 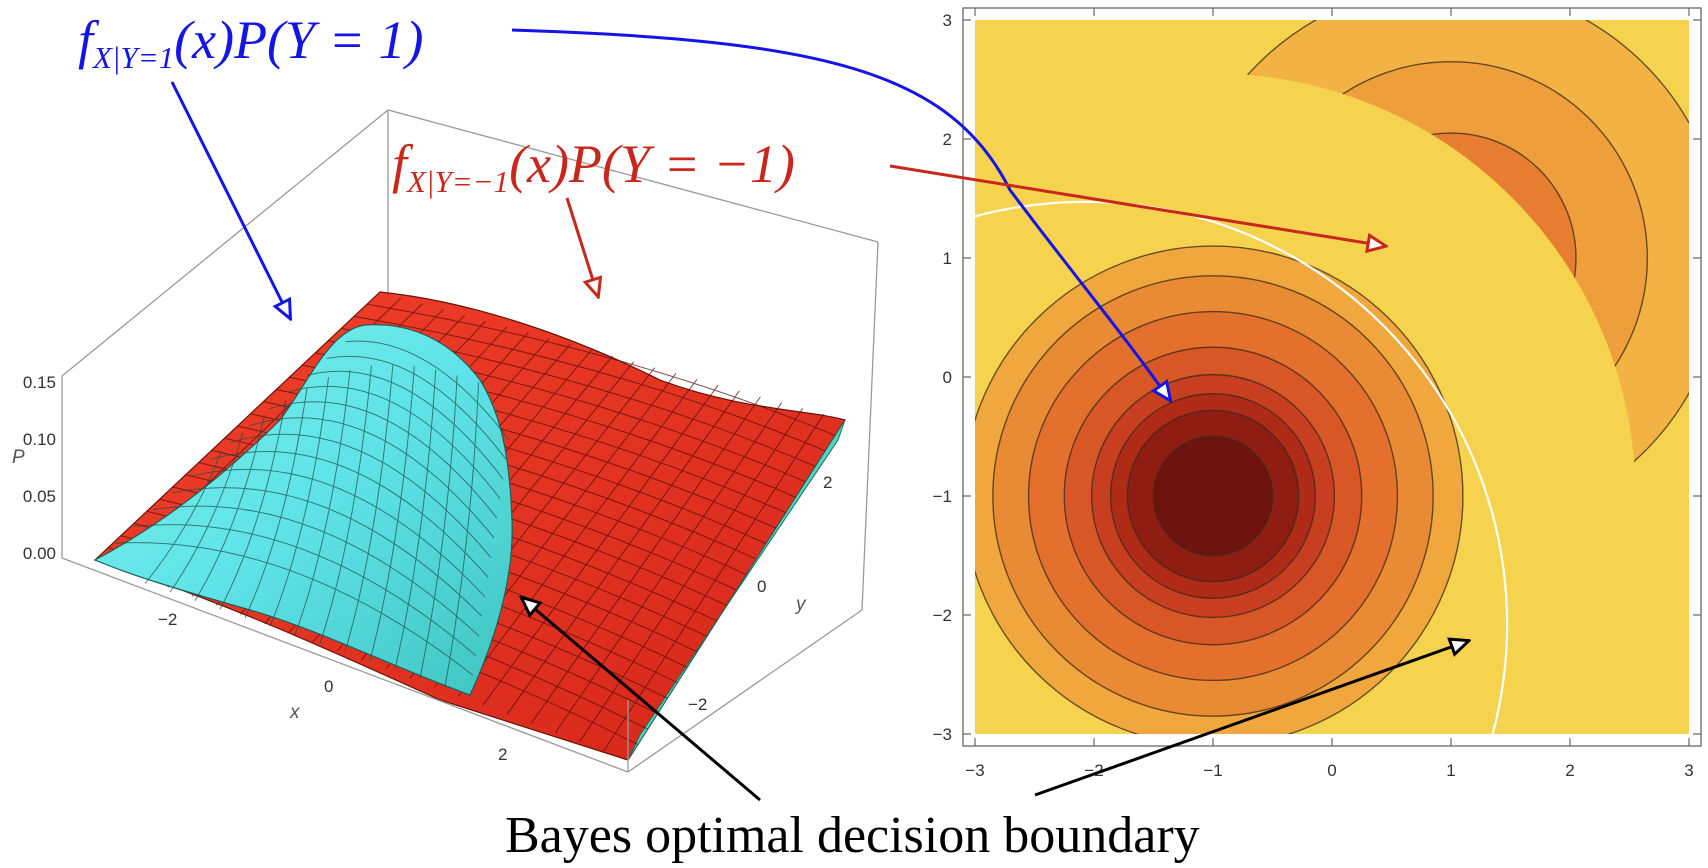 What do you see at coordinates (1688, 770) in the screenshot?
I see `x-tick-label: 3` at bounding box center [1688, 770].